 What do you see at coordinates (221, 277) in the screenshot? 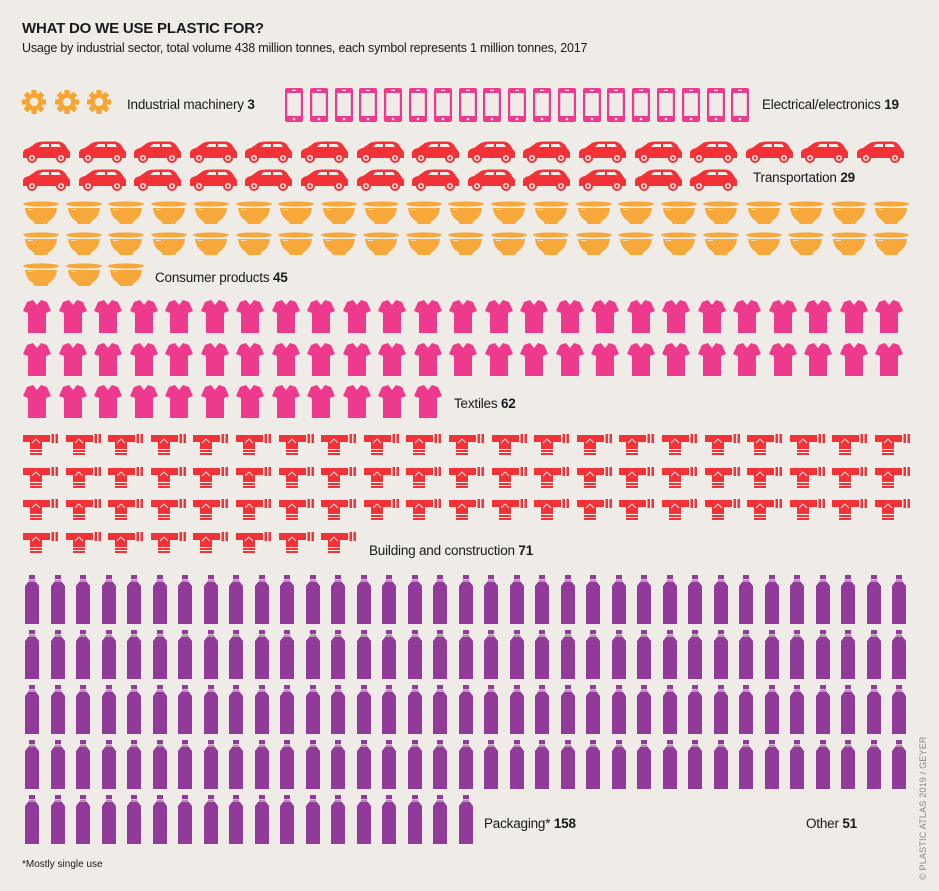
I see `label-consumer-products: Consumer products 45` at bounding box center [221, 277].